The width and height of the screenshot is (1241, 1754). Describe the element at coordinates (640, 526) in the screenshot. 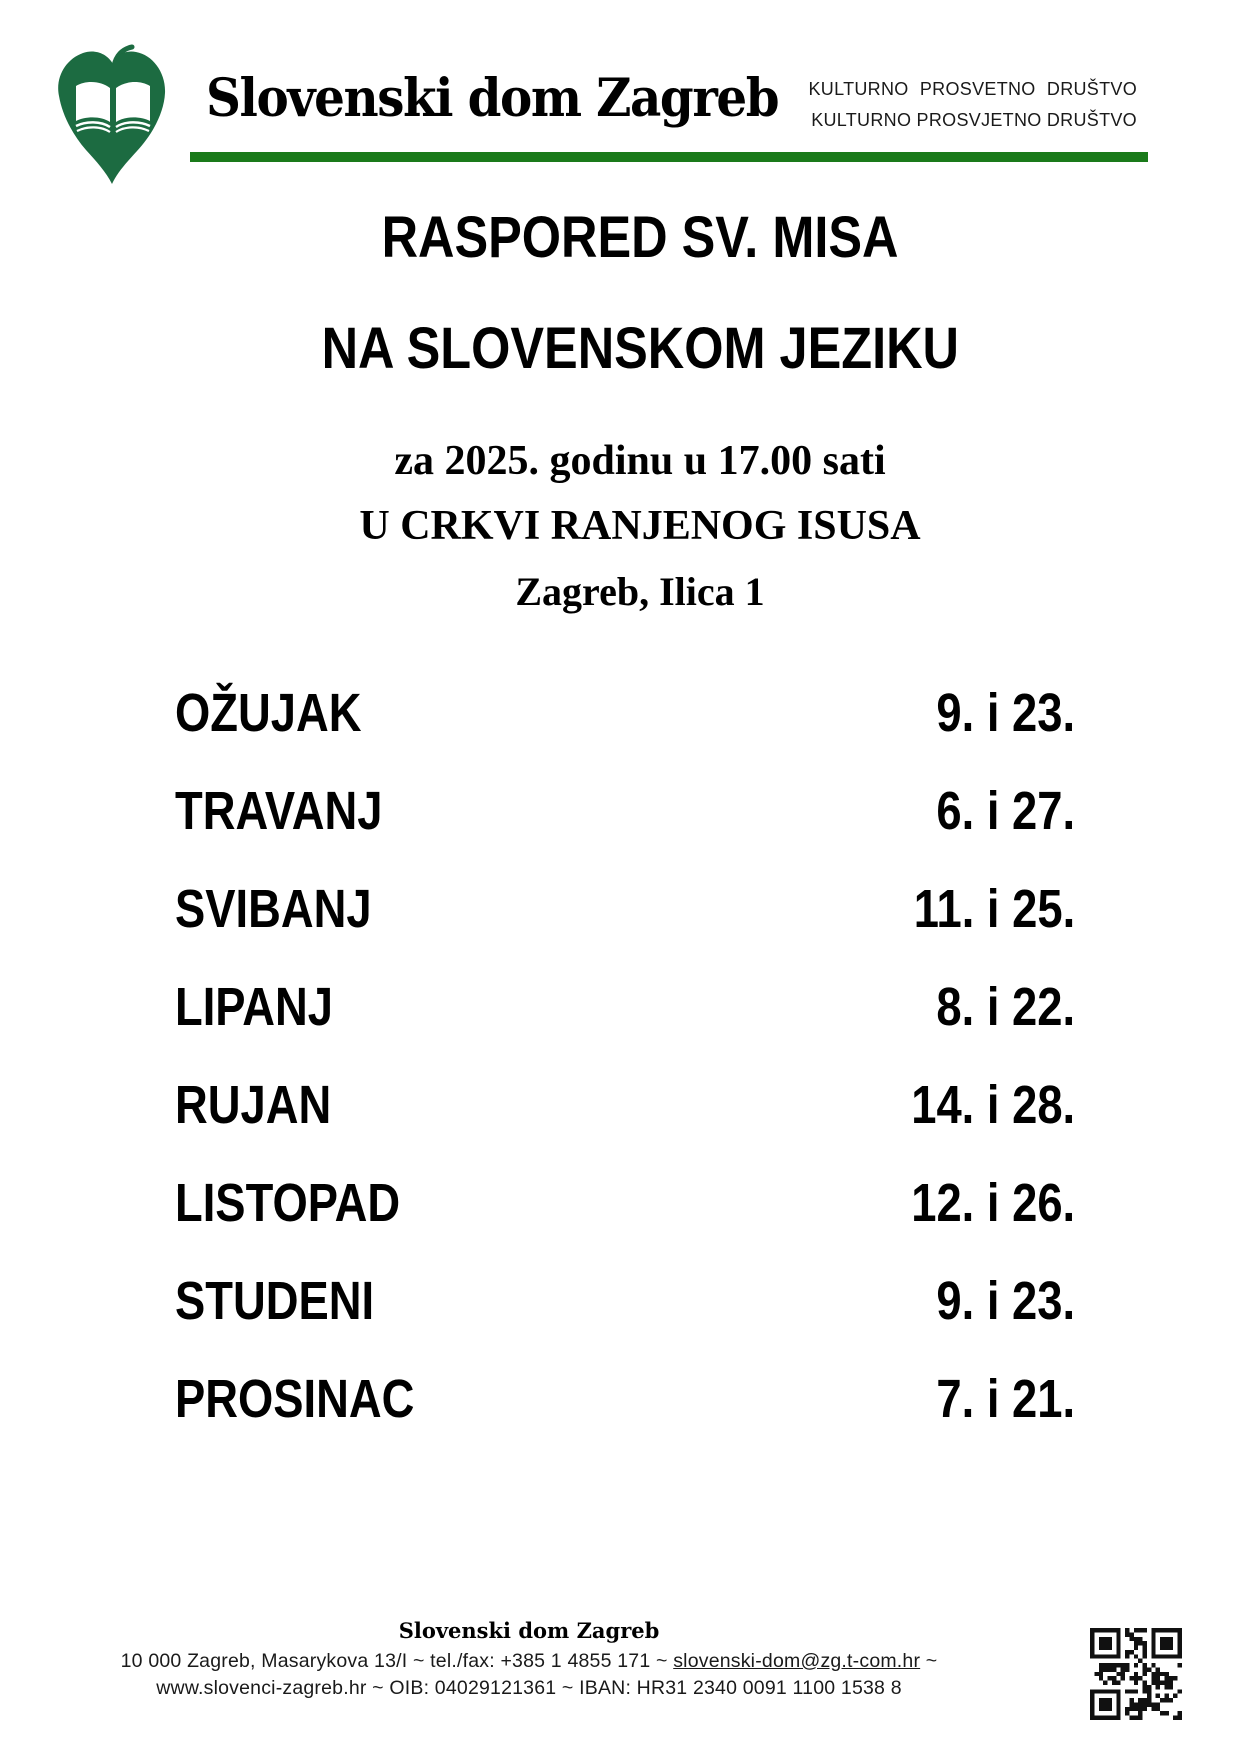

I see `title-line-4: U CRKVI RANJENOG ISUSA` at that location.